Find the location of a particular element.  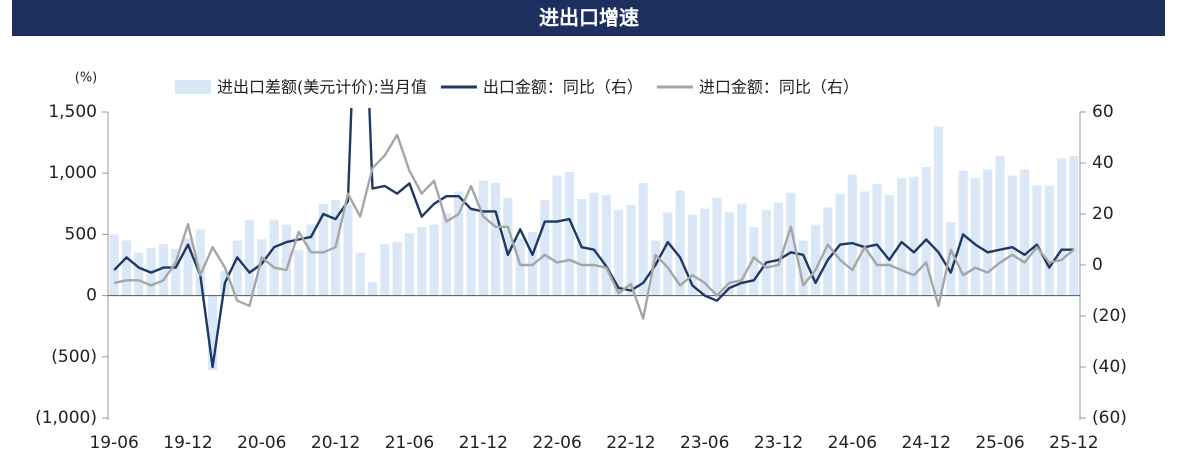

x-tick-label: 25-06 is located at coordinates (999, 443).